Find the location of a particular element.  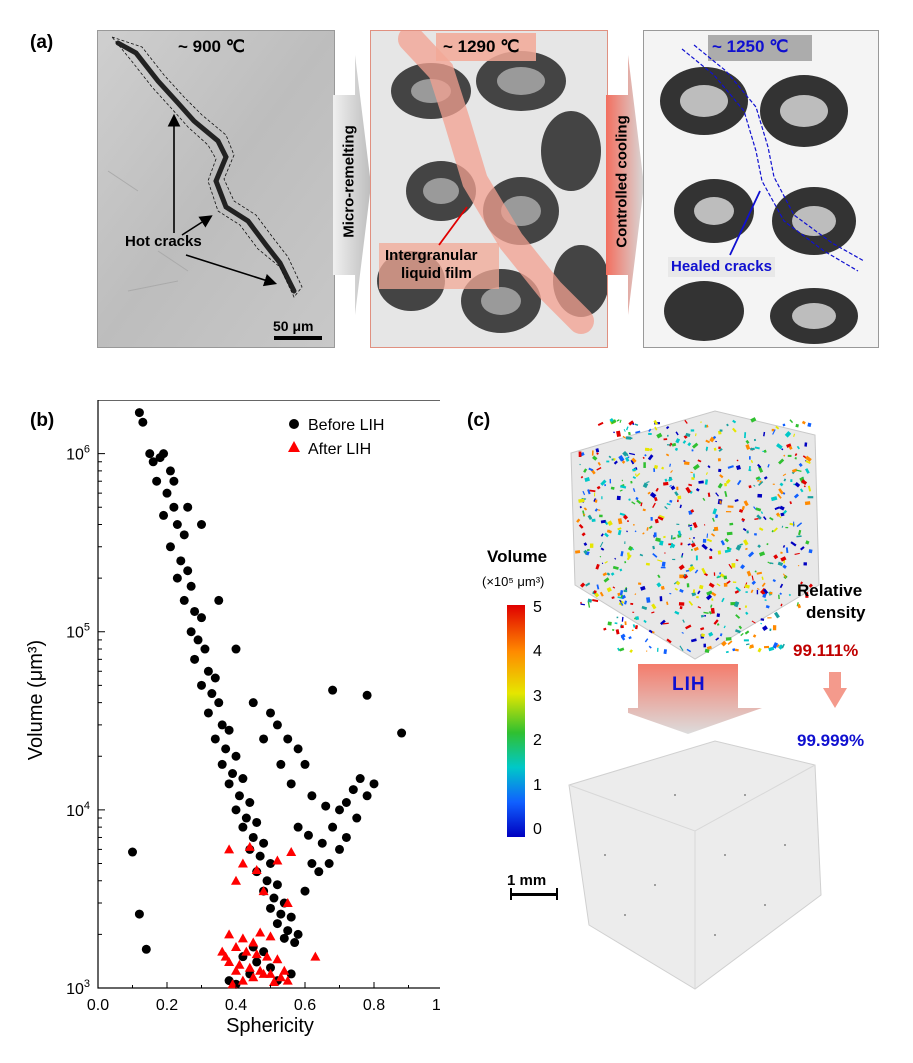

x-tick-label: 0.6 is located at coordinates (305, 1005).